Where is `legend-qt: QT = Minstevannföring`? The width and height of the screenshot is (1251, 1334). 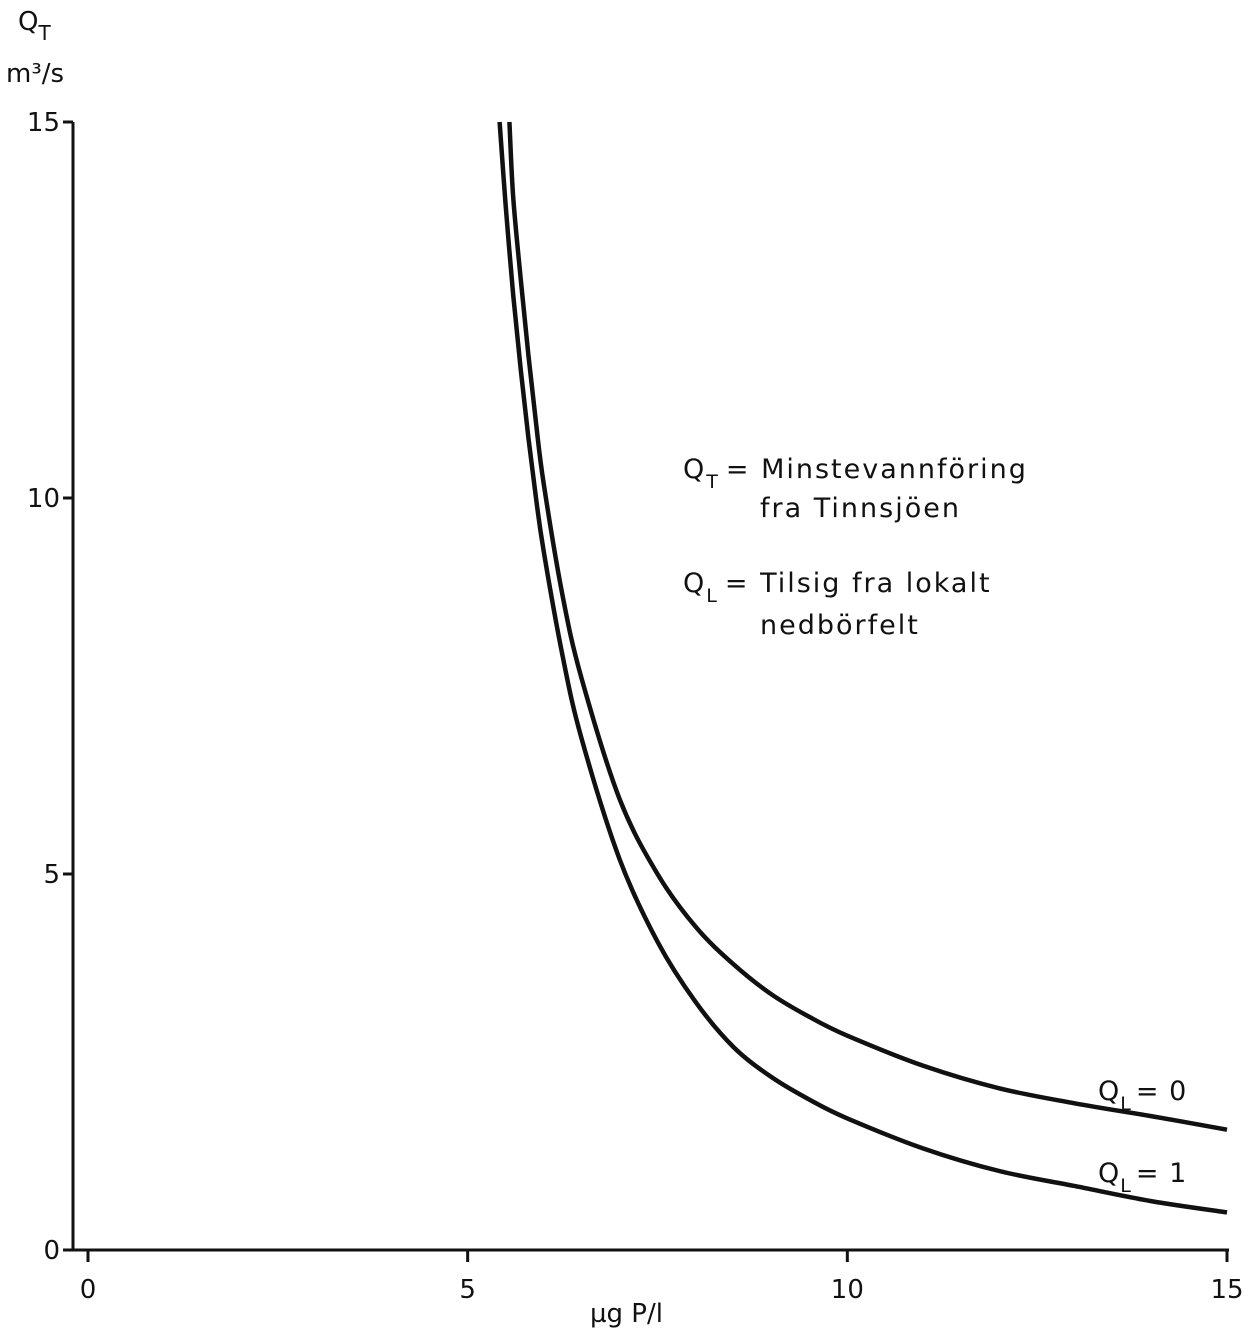
legend-qt: QT = Minstevannföring is located at coordinates (855, 473).